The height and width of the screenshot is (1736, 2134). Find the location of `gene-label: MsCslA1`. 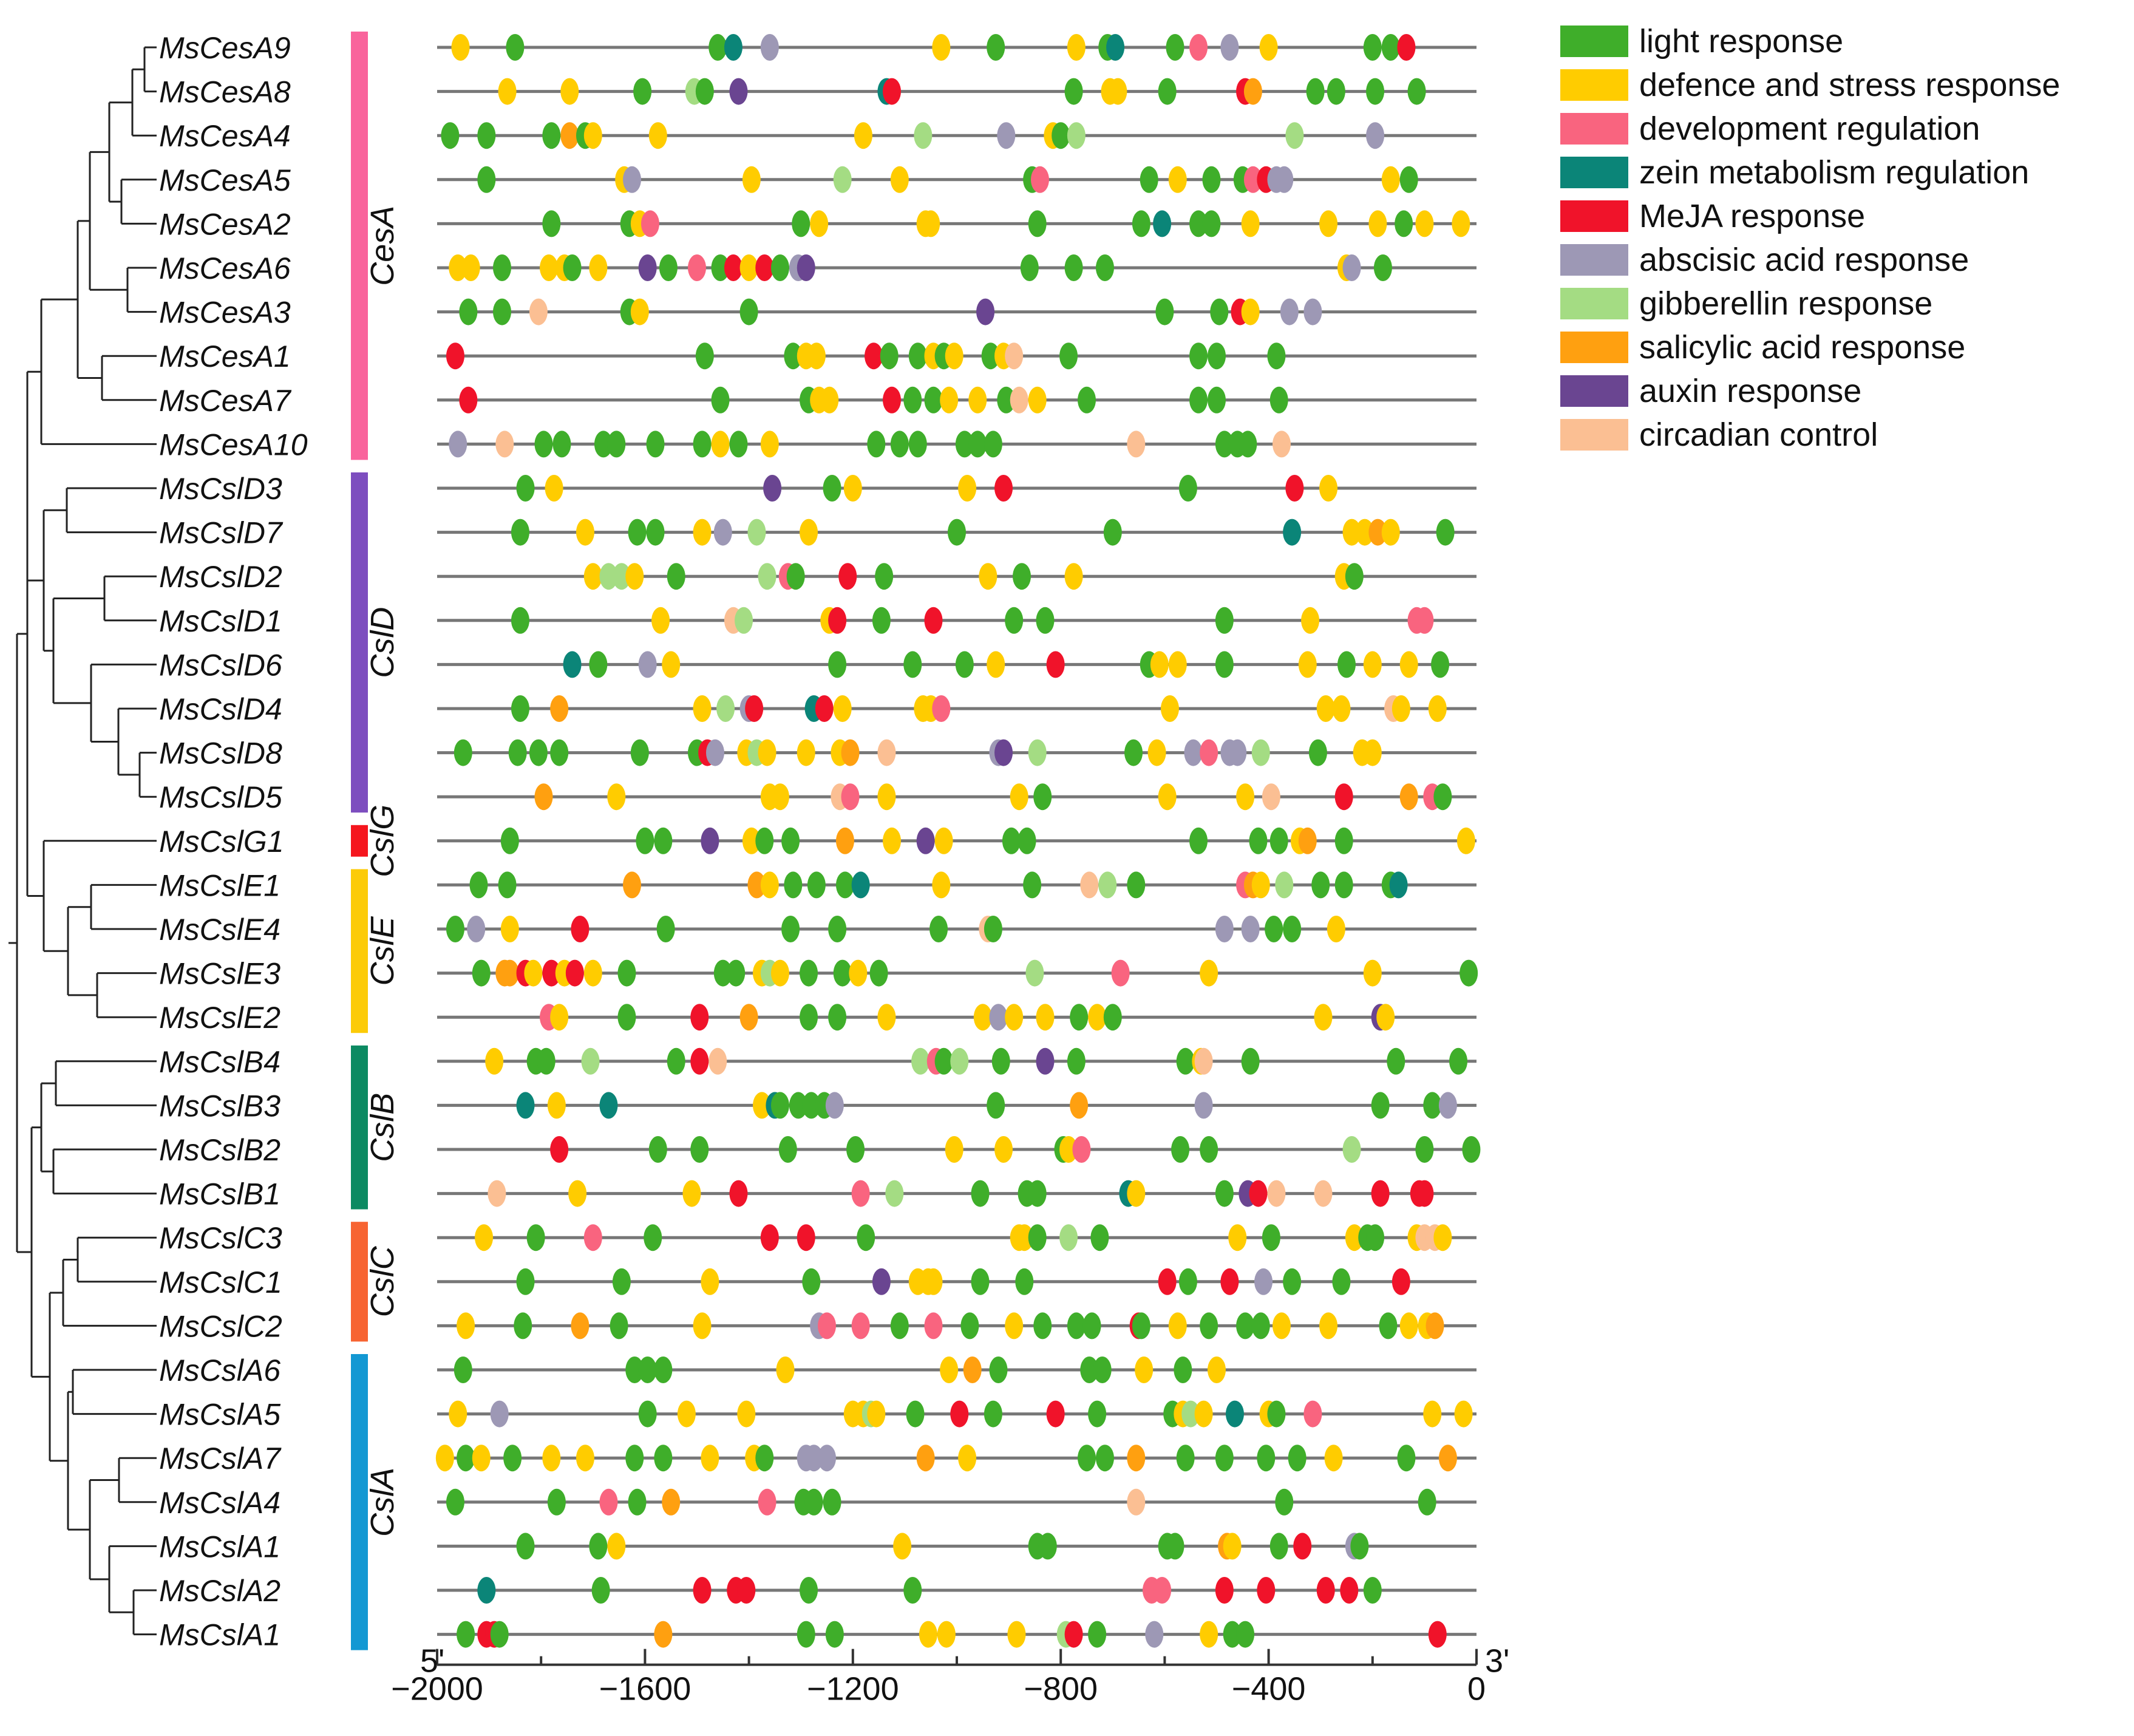

gene-label: MsCslA1 is located at coordinates (219, 1635).